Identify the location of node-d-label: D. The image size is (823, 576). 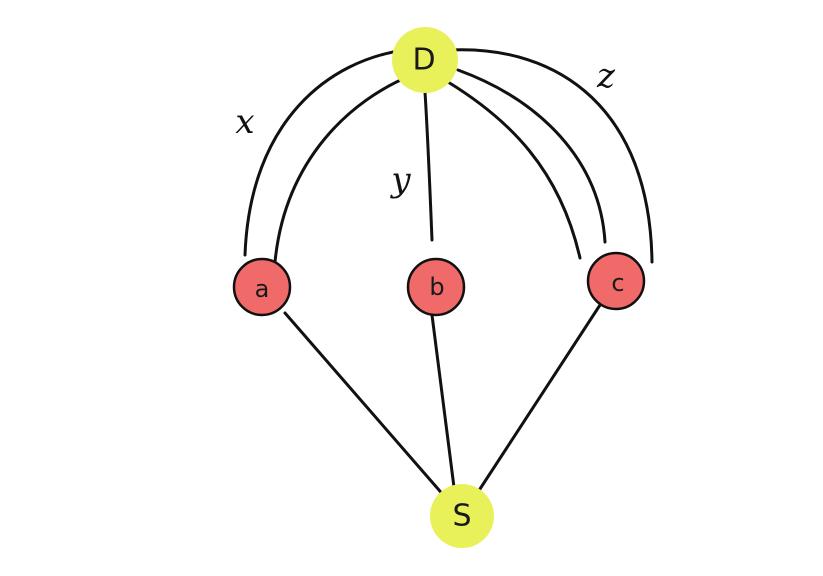
(423, 60).